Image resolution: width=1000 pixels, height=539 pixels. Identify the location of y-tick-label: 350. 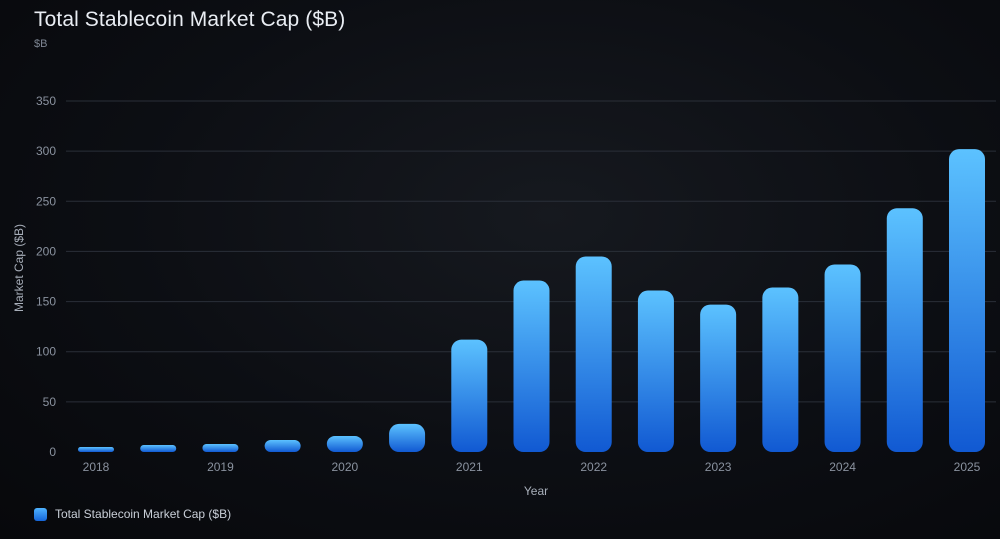
(46, 101).